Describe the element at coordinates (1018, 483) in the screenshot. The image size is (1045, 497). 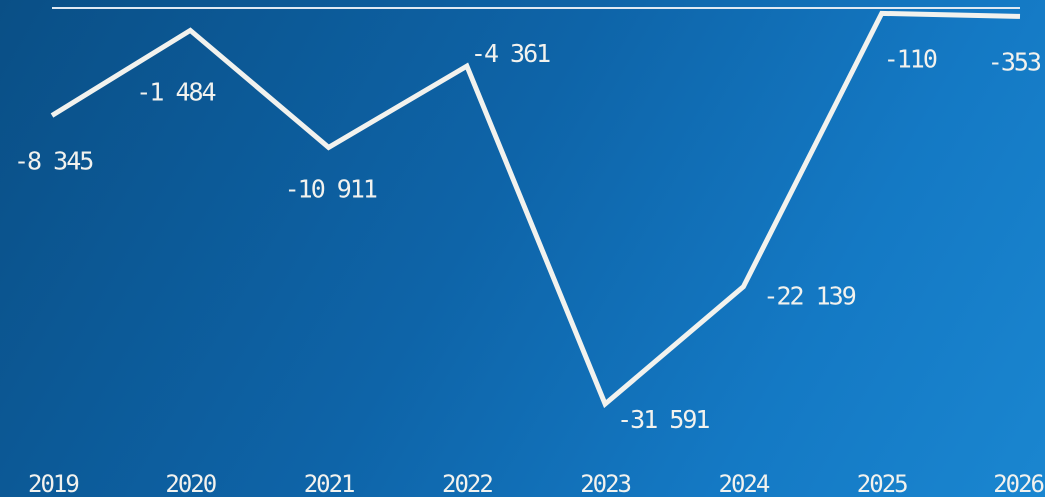
I see `x-tick-2026: 2026` at that location.